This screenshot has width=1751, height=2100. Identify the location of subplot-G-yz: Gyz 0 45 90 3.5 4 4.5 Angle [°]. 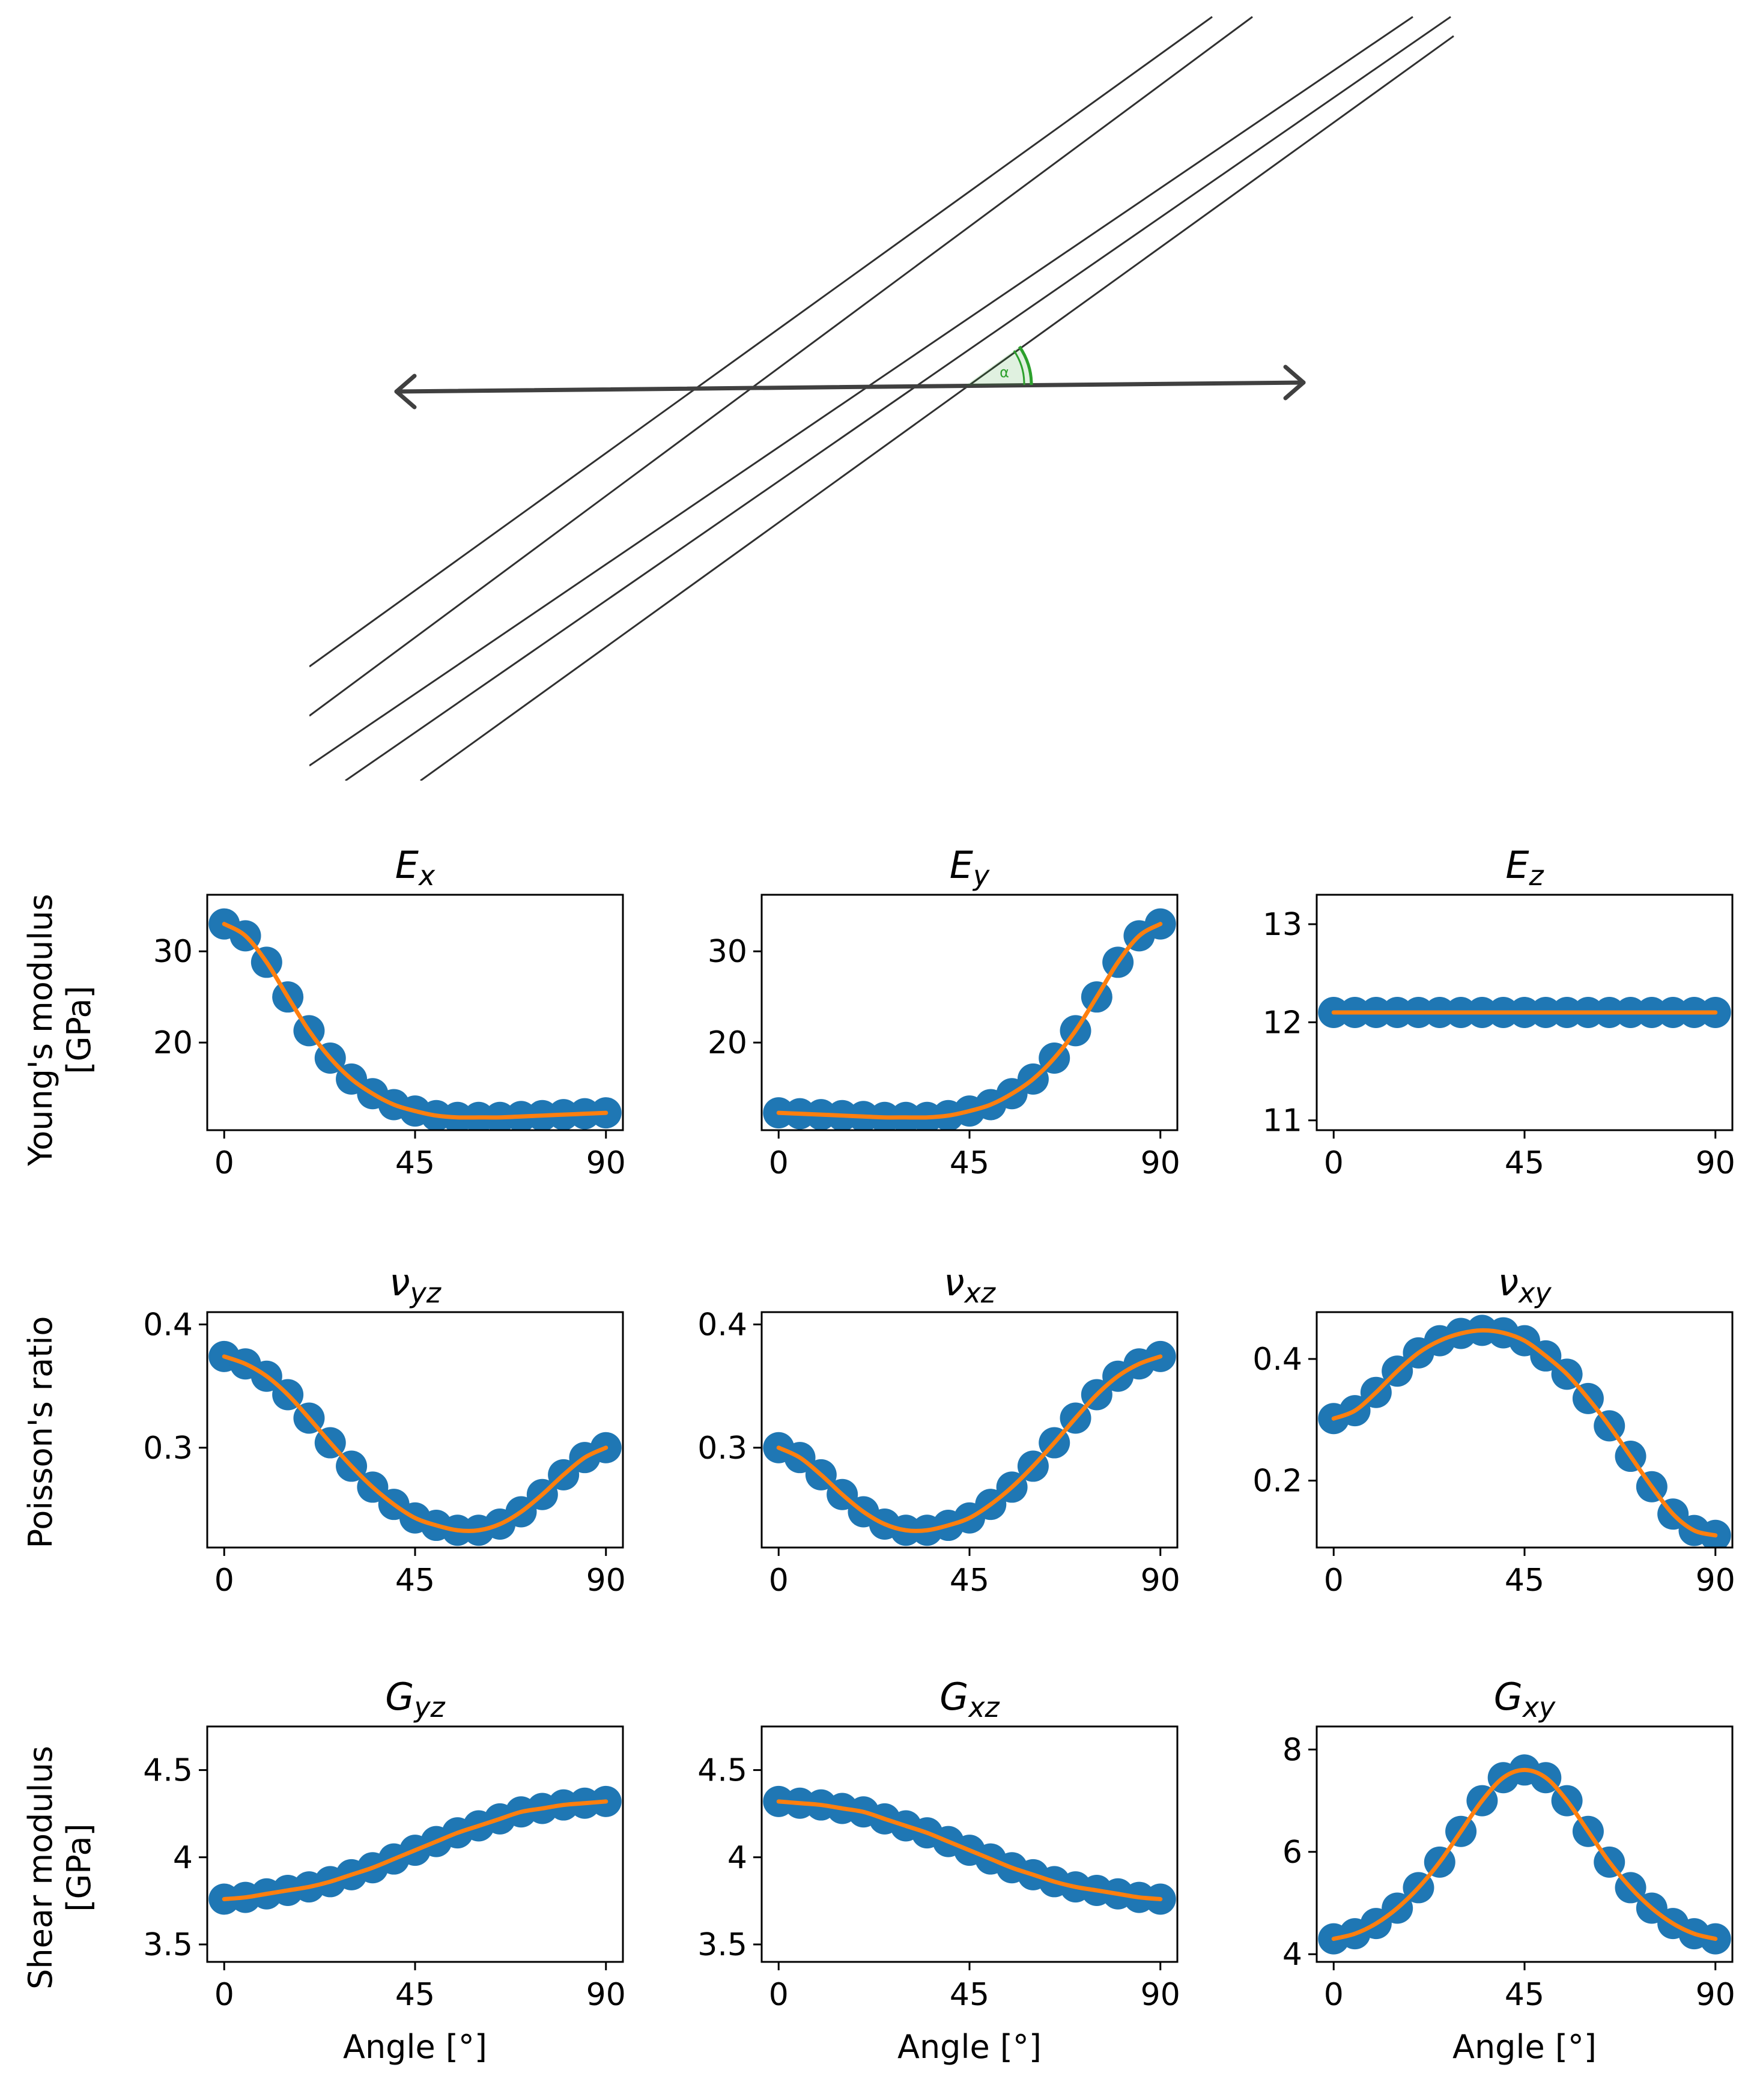
(384, 1870).